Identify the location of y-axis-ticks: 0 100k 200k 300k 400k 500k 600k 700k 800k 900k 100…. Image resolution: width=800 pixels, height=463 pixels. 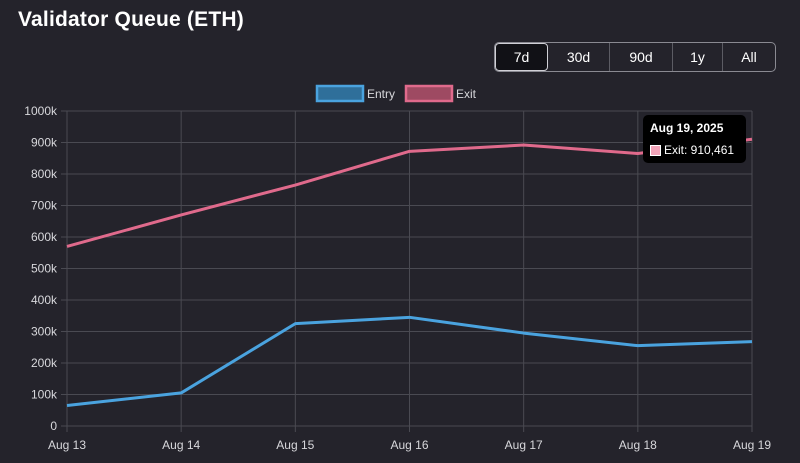
(41, 268).